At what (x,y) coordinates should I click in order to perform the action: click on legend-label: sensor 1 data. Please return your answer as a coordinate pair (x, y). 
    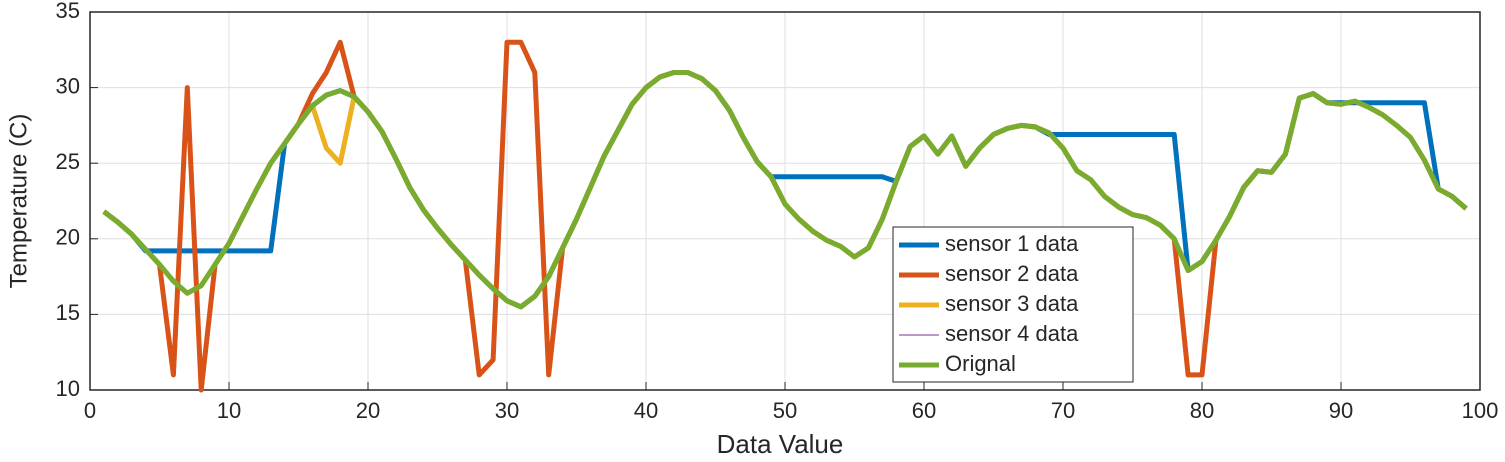
    Looking at the image, I should click on (1012, 243).